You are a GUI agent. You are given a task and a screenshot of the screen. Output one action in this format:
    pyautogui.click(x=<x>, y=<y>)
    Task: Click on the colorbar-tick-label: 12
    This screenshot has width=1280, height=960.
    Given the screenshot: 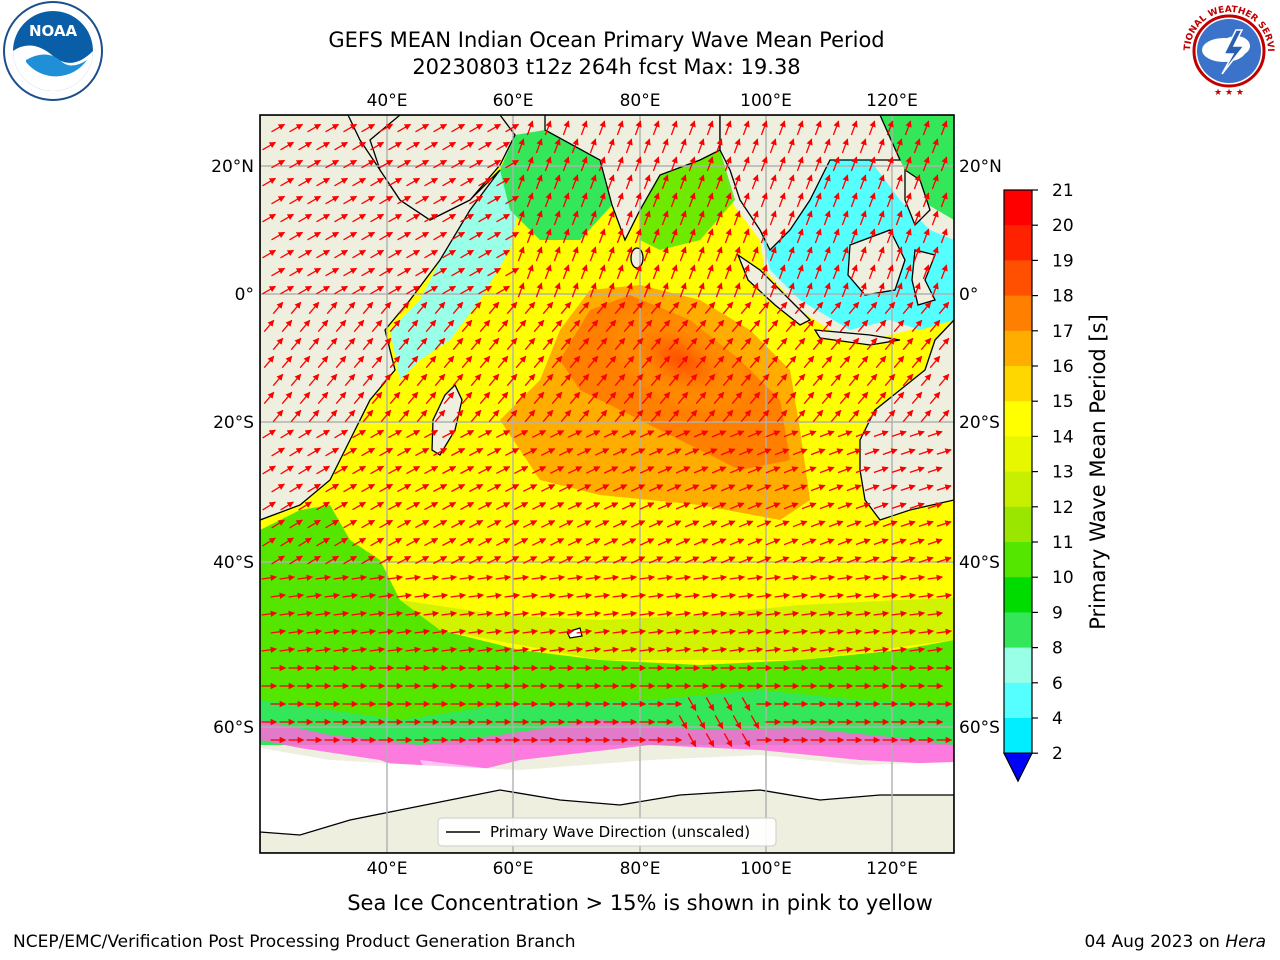 What is the action you would take?
    pyautogui.click(x=1063, y=508)
    